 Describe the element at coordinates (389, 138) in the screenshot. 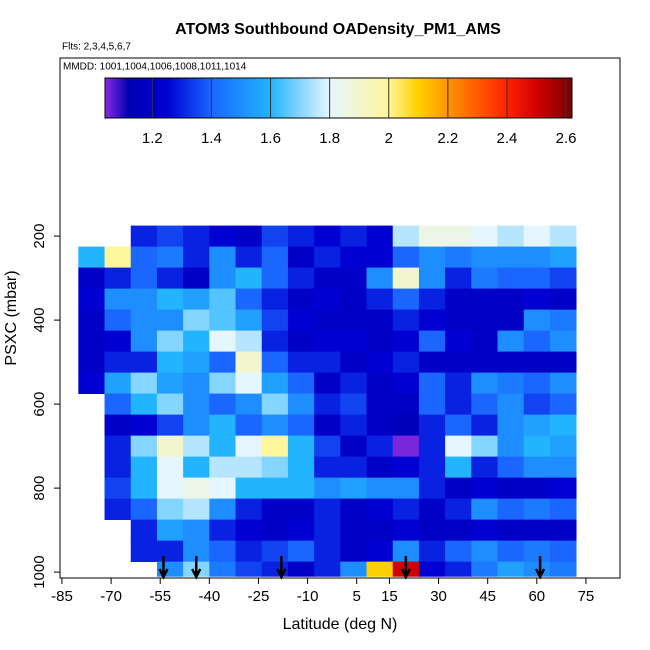

I see `colorbar-tick-label: 2` at that location.